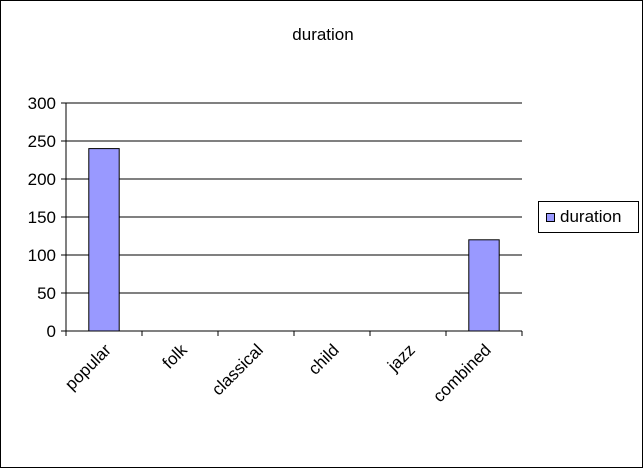  I want to click on bar-popular, so click(104, 240).